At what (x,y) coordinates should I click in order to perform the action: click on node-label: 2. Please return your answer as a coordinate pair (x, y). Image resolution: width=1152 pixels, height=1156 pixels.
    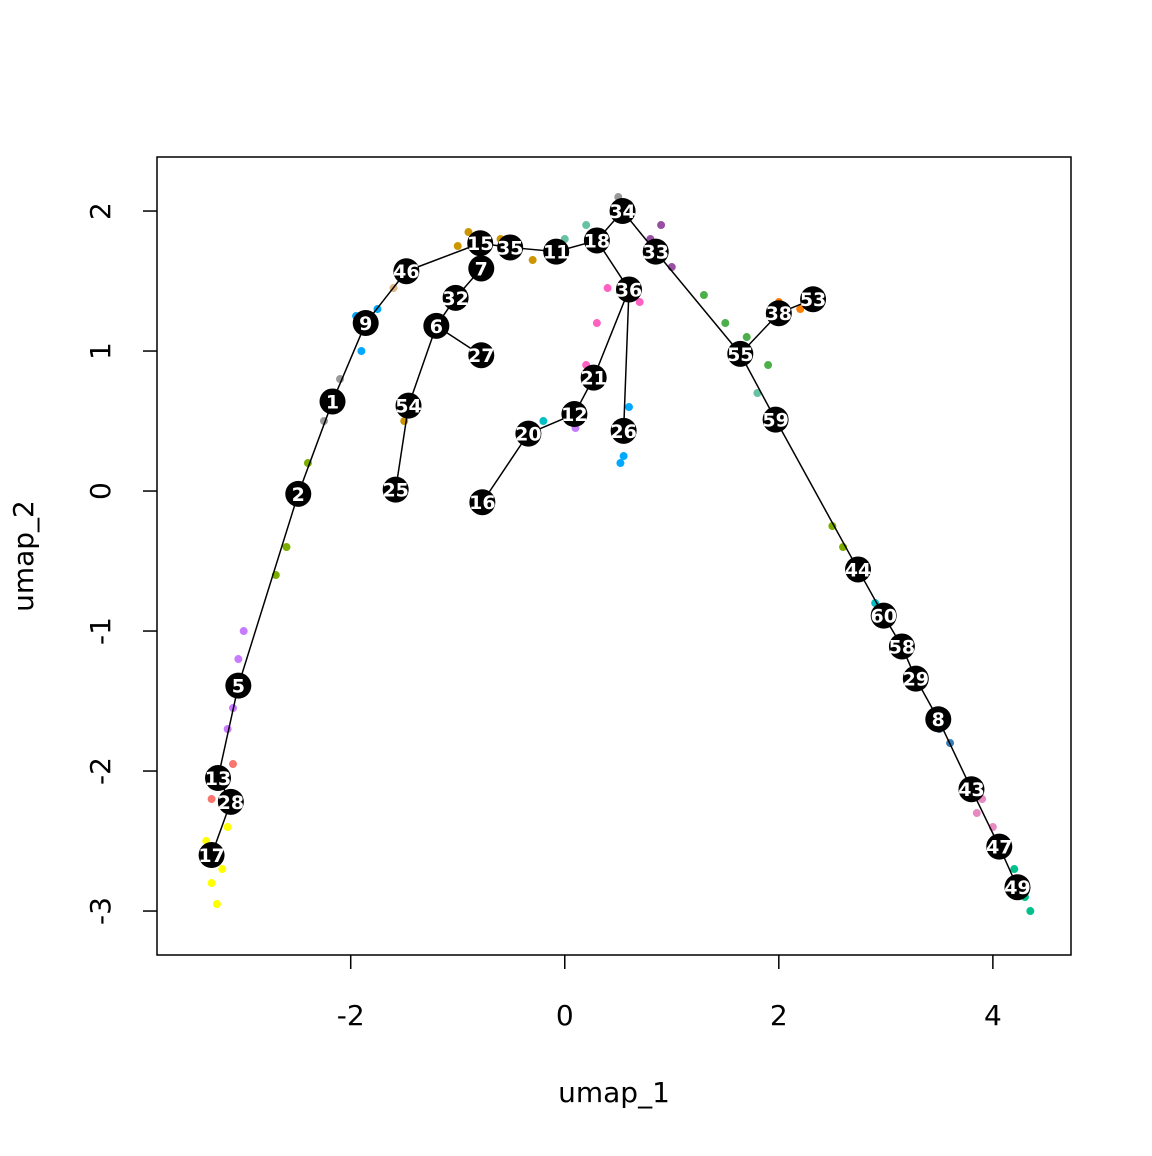
    Looking at the image, I should click on (298, 495).